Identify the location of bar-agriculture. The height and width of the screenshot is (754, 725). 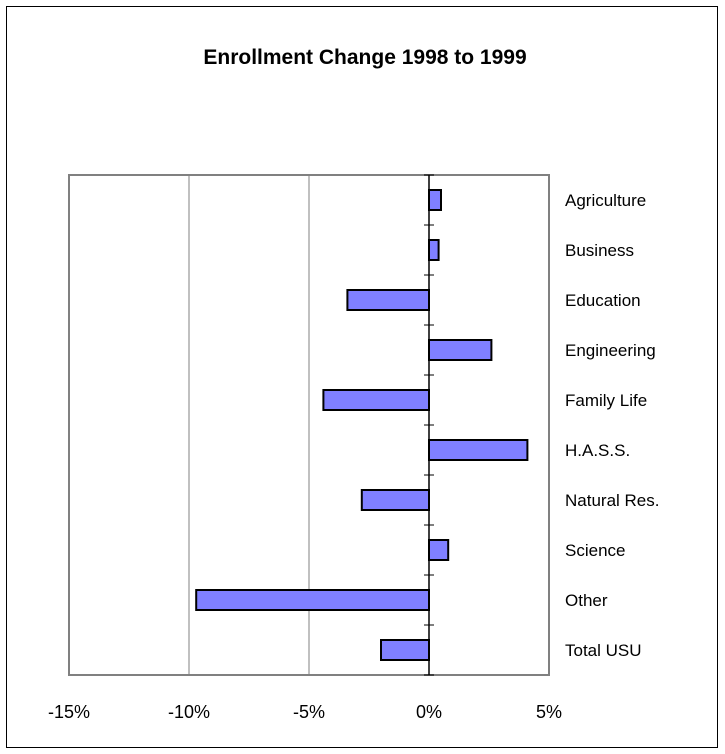
(435, 200).